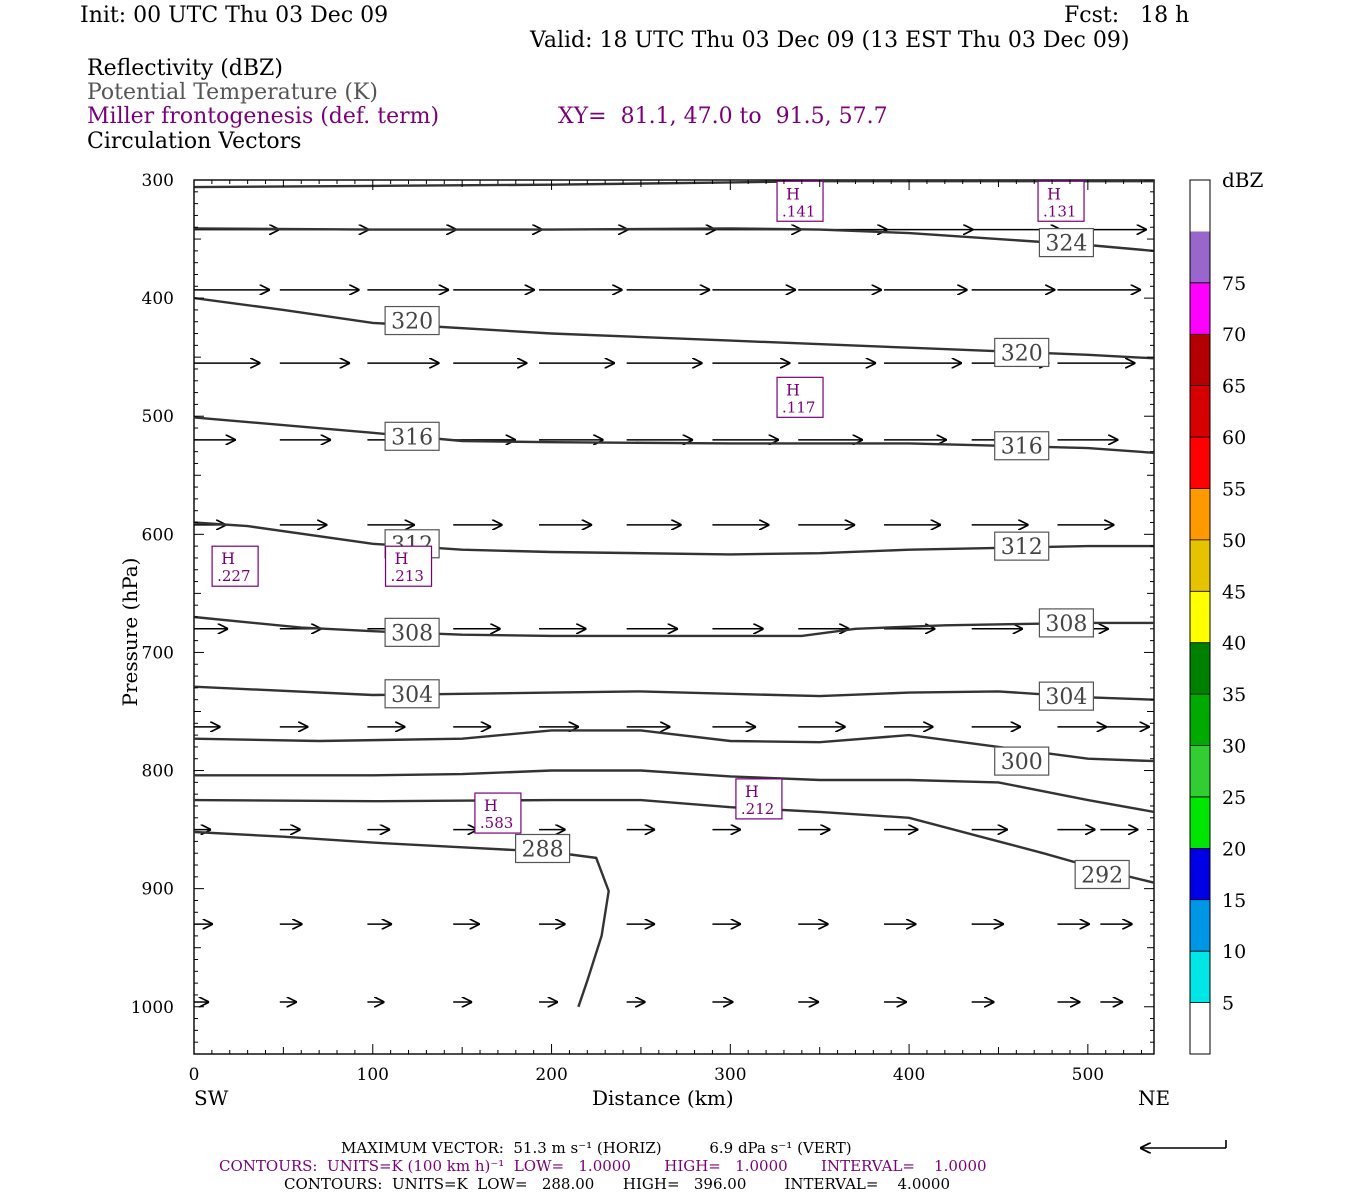  Describe the element at coordinates (1234, 387) in the screenshot. I see `colorbar-label: 65` at that location.